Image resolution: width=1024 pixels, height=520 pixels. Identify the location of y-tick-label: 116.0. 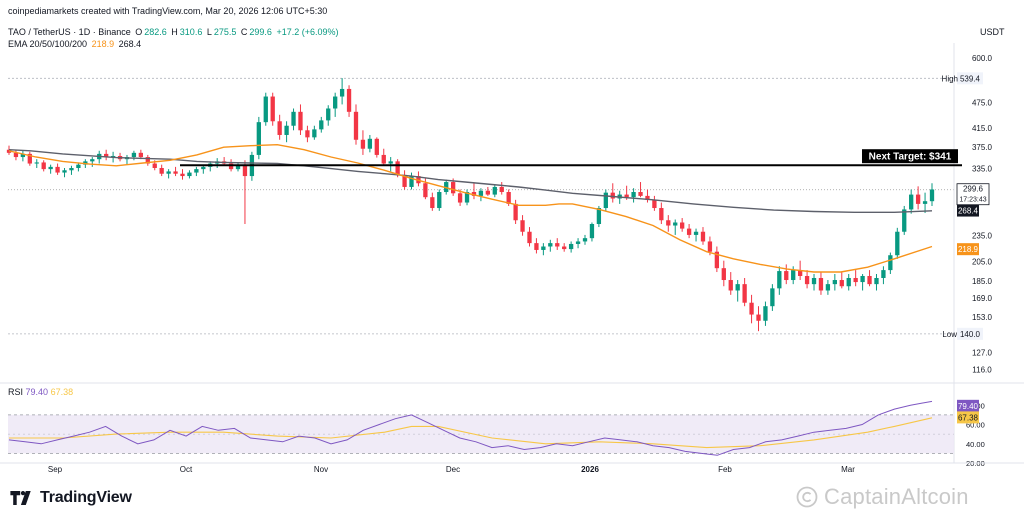
(982, 369).